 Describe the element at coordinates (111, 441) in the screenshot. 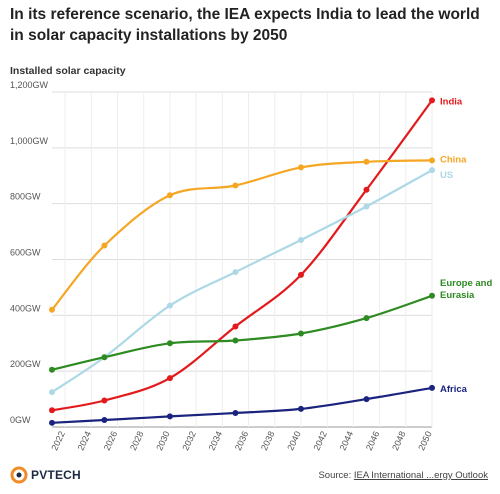

I see `x-tick-label: 2026` at that location.